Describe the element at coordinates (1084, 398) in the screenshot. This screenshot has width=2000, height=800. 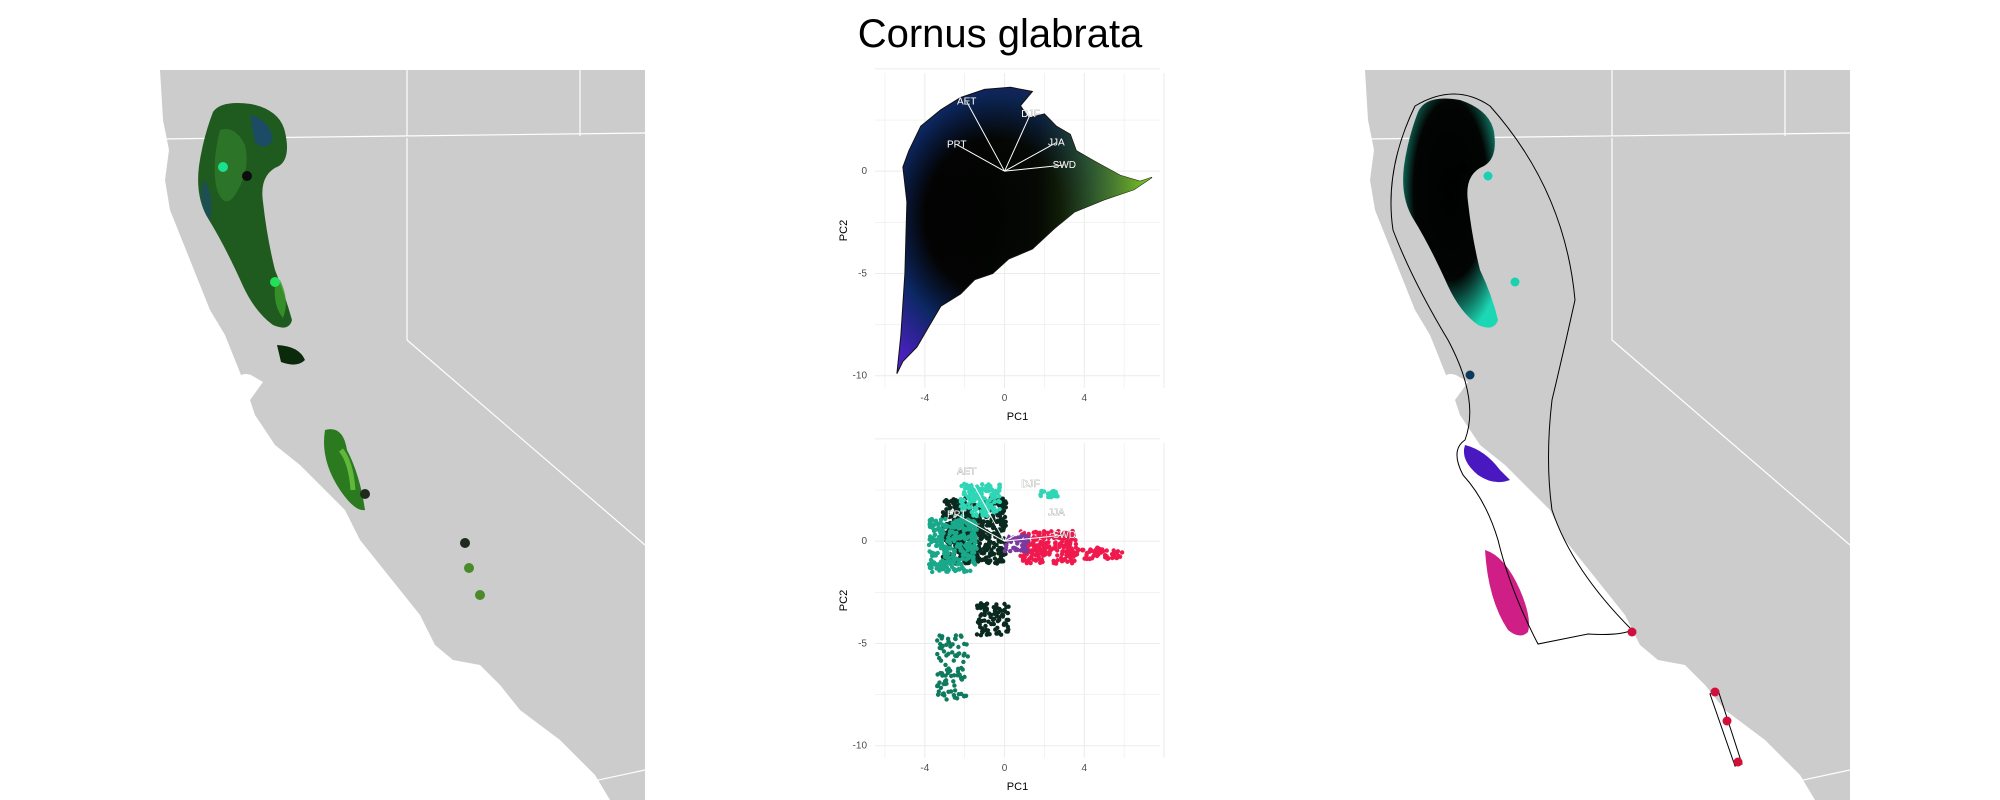
I see `x-tick-label: 4` at that location.